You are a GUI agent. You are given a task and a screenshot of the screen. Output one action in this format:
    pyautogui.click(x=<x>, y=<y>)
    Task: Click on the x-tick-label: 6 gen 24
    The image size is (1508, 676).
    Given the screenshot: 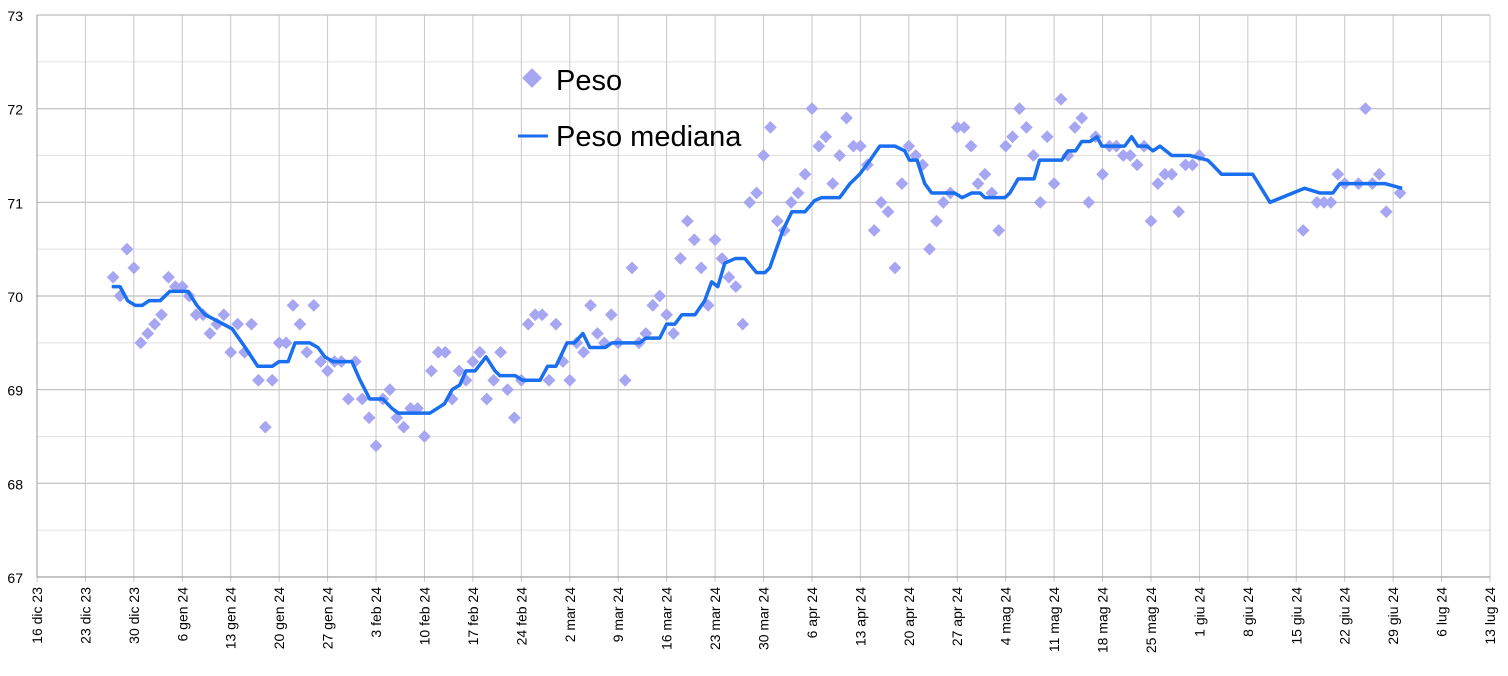 What is the action you would take?
    pyautogui.click(x=182, y=614)
    